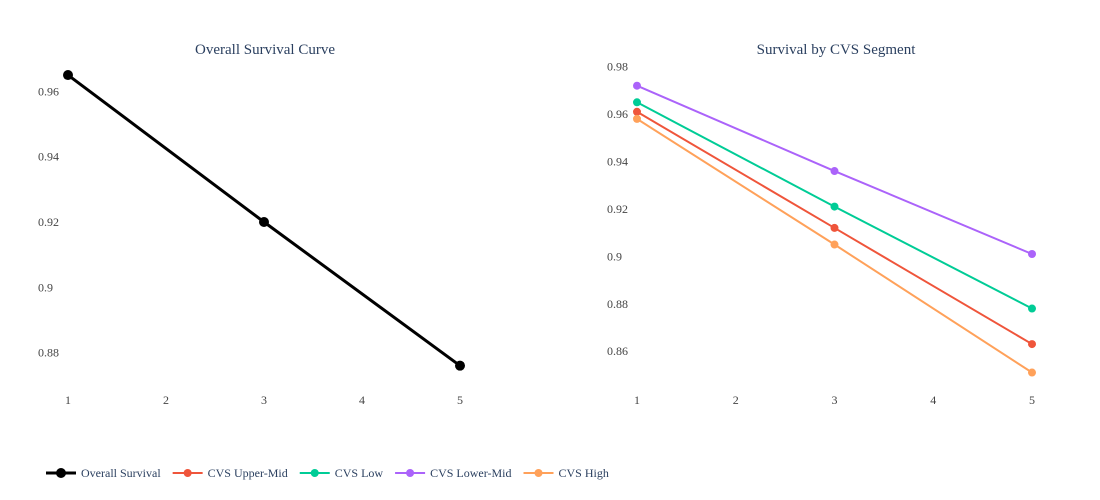 The height and width of the screenshot is (500, 1100). What do you see at coordinates (617, 67) in the screenshot?
I see `y-tick-label: 0.98` at bounding box center [617, 67].